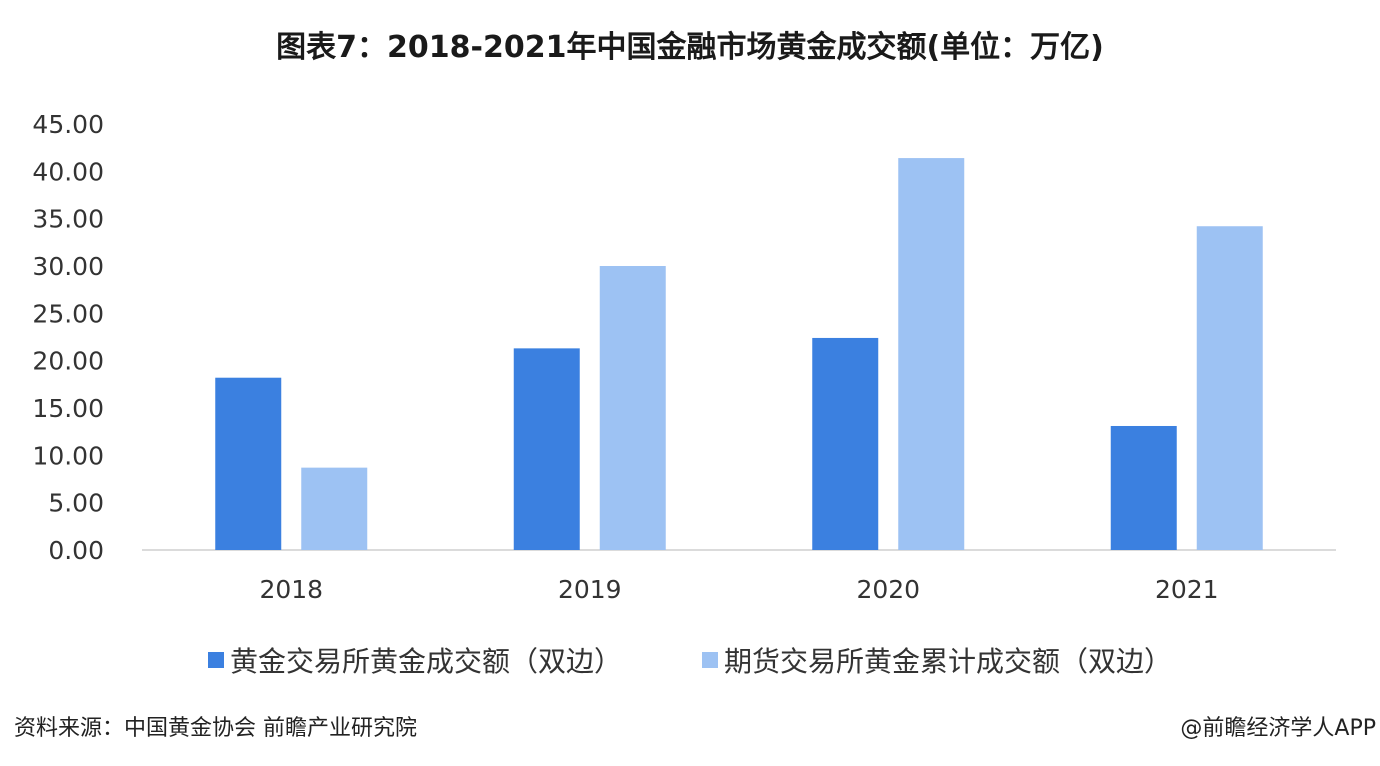 This screenshot has height=766, width=1380. I want to click on y-tick-label: 45.00, so click(68, 124).